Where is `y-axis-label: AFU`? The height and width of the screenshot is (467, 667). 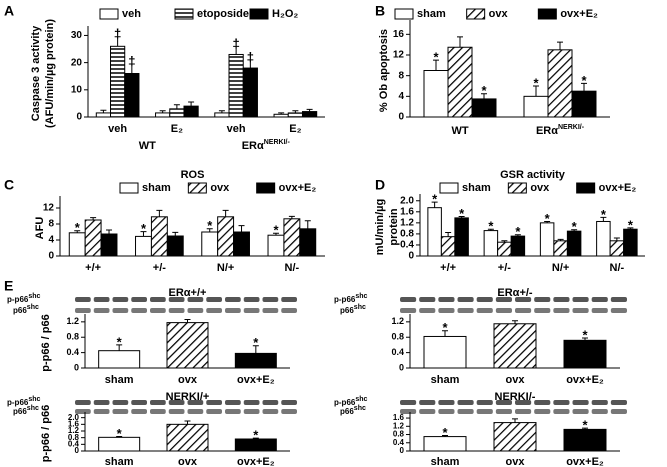 y-axis-label: AFU is located at coordinates (40, 228).